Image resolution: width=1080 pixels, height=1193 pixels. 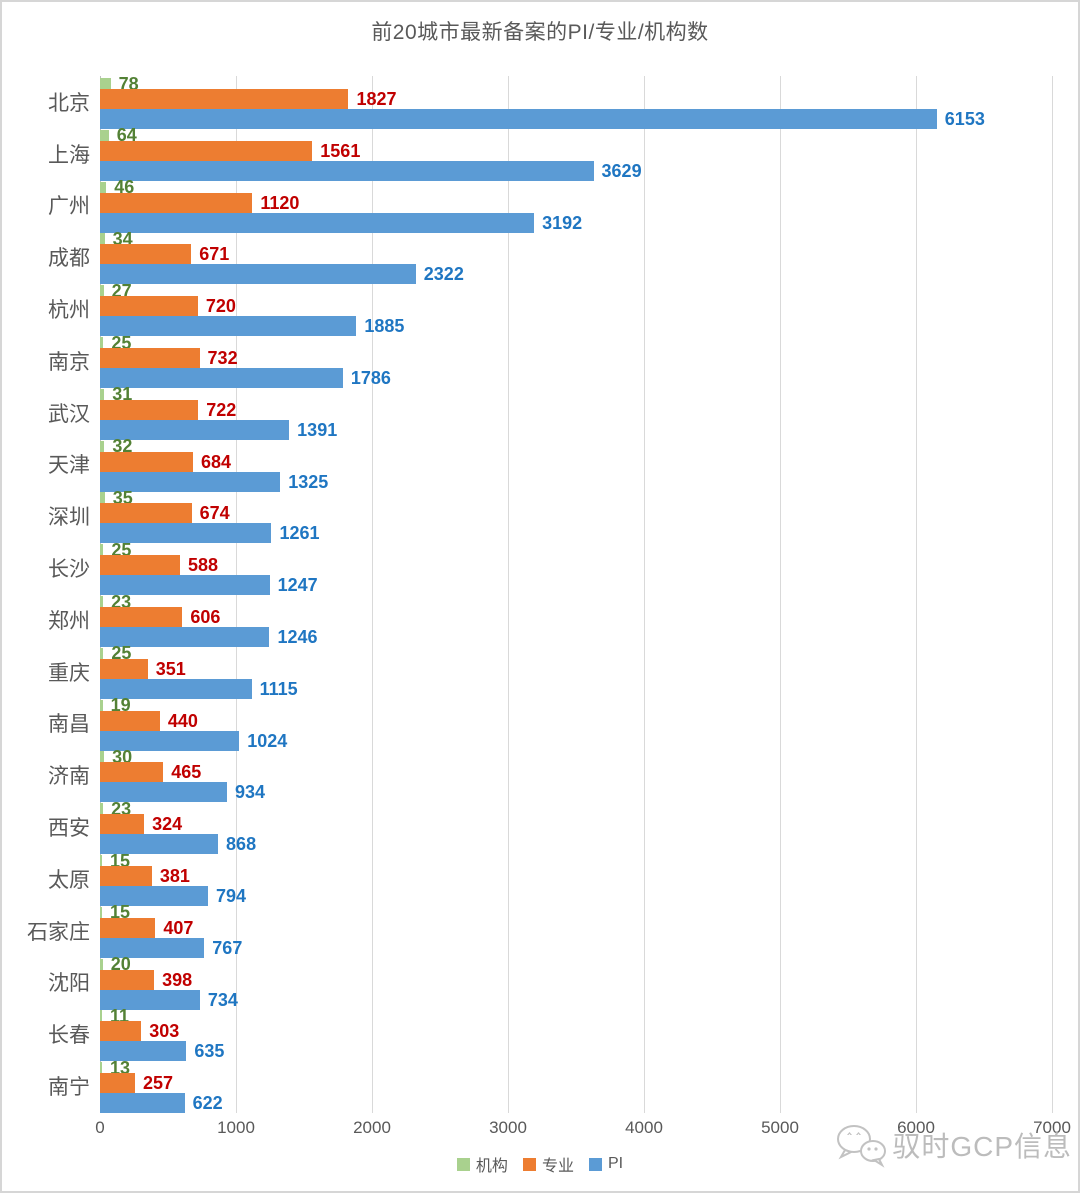 What do you see at coordinates (576, 360) in the screenshot?
I see `bar-group: 25 732 1786` at bounding box center [576, 360].